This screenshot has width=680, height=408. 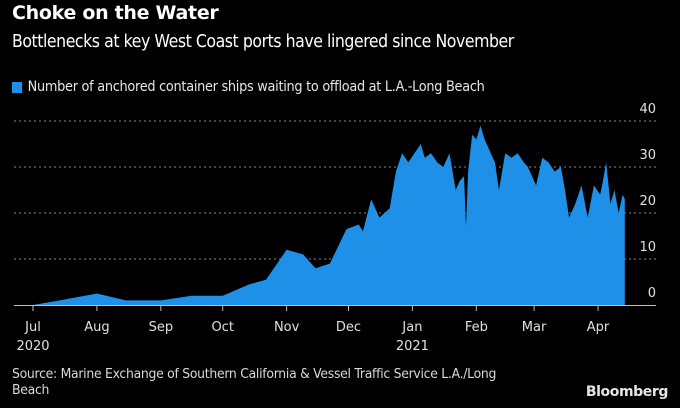 What do you see at coordinates (32, 346) in the screenshot?
I see `x-tick-year-label: 2020` at bounding box center [32, 346].